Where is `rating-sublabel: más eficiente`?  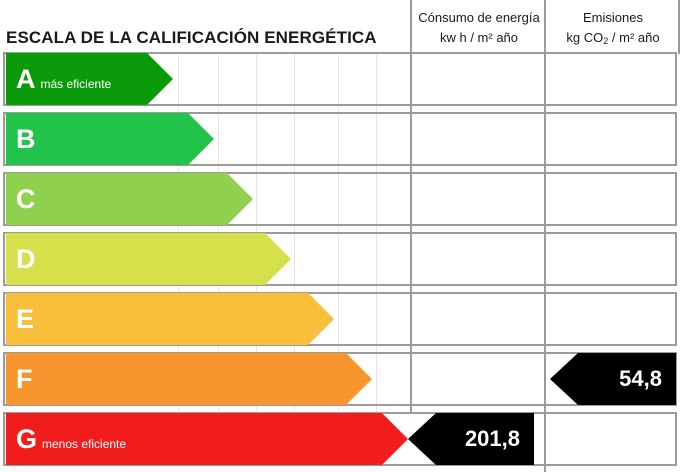
rating-sublabel: más eficiente is located at coordinates (76, 84).